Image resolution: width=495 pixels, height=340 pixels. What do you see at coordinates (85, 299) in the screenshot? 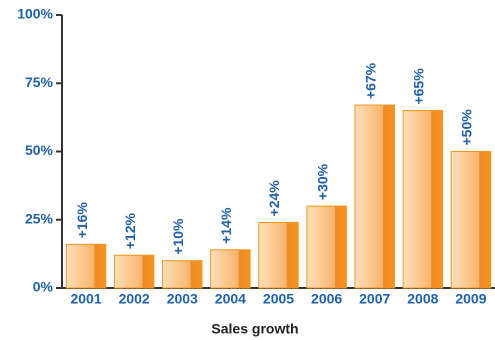
I see `x-tick-label: 2001` at bounding box center [85, 299].